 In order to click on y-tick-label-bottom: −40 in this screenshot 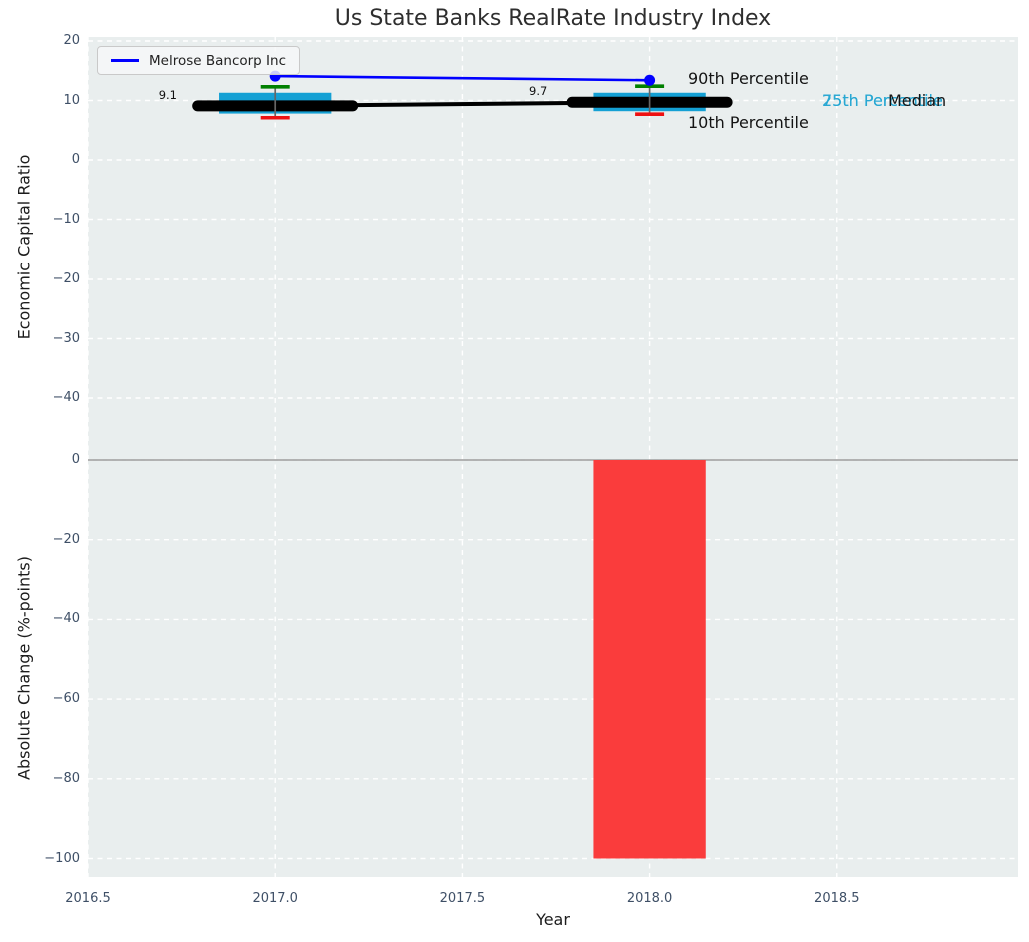, I will do `click(66, 619)`.